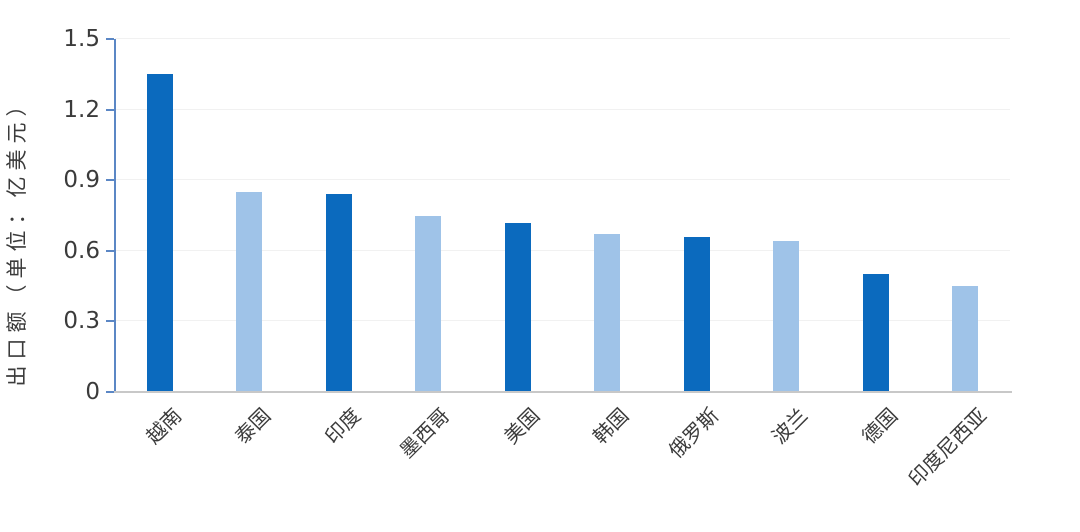 This screenshot has height=532, width=1080. What do you see at coordinates (562, 321) in the screenshot?
I see `gridline-0.3` at bounding box center [562, 321].